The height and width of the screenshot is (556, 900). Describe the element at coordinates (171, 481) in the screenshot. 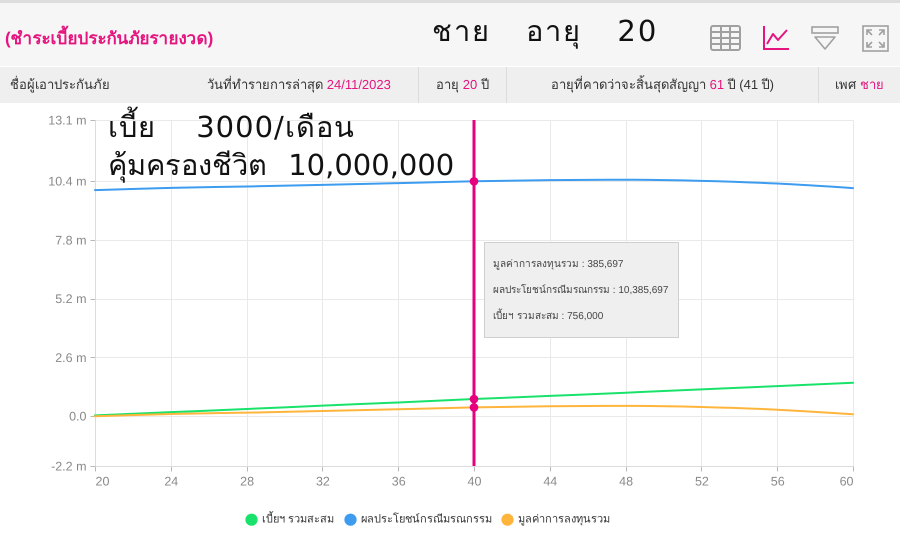

I see `x-tick-label: 24` at that location.